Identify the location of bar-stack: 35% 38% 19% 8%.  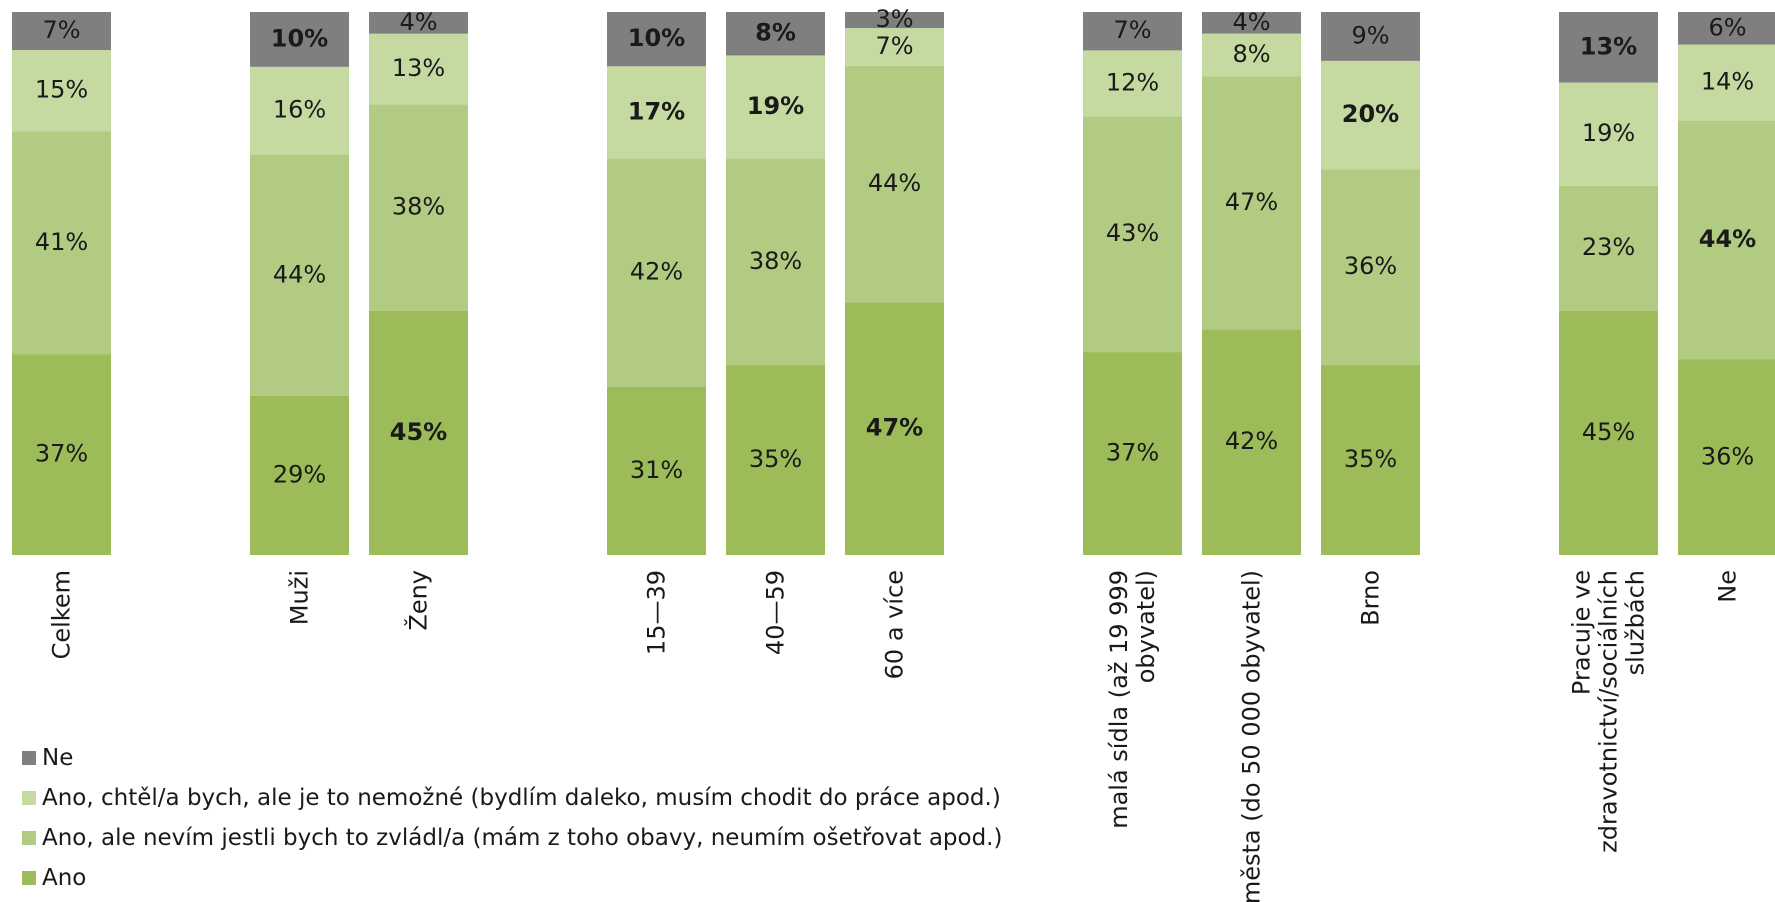
(775, 283).